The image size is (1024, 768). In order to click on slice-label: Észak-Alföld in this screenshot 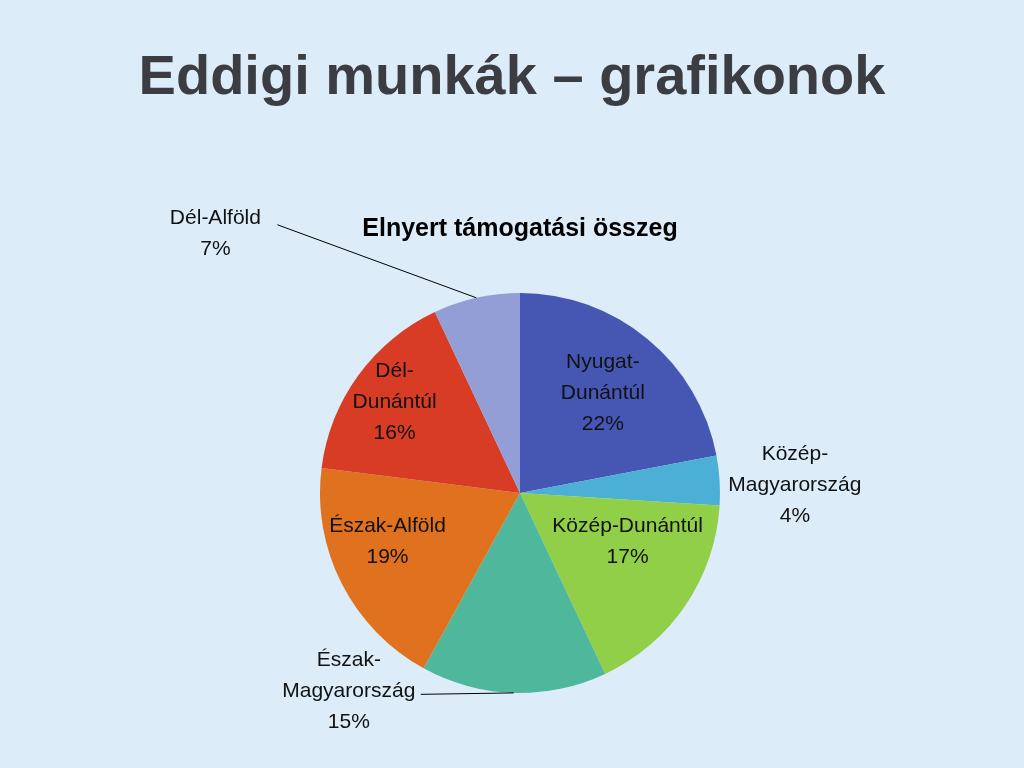, I will do `click(387, 524)`.